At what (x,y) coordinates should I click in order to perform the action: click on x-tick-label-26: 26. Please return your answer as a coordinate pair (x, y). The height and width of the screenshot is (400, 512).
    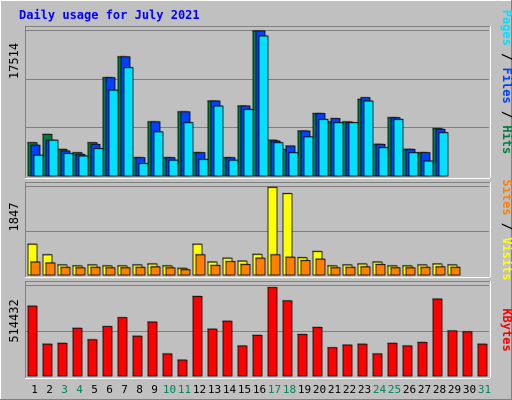
    Looking at the image, I should click on (409, 389).